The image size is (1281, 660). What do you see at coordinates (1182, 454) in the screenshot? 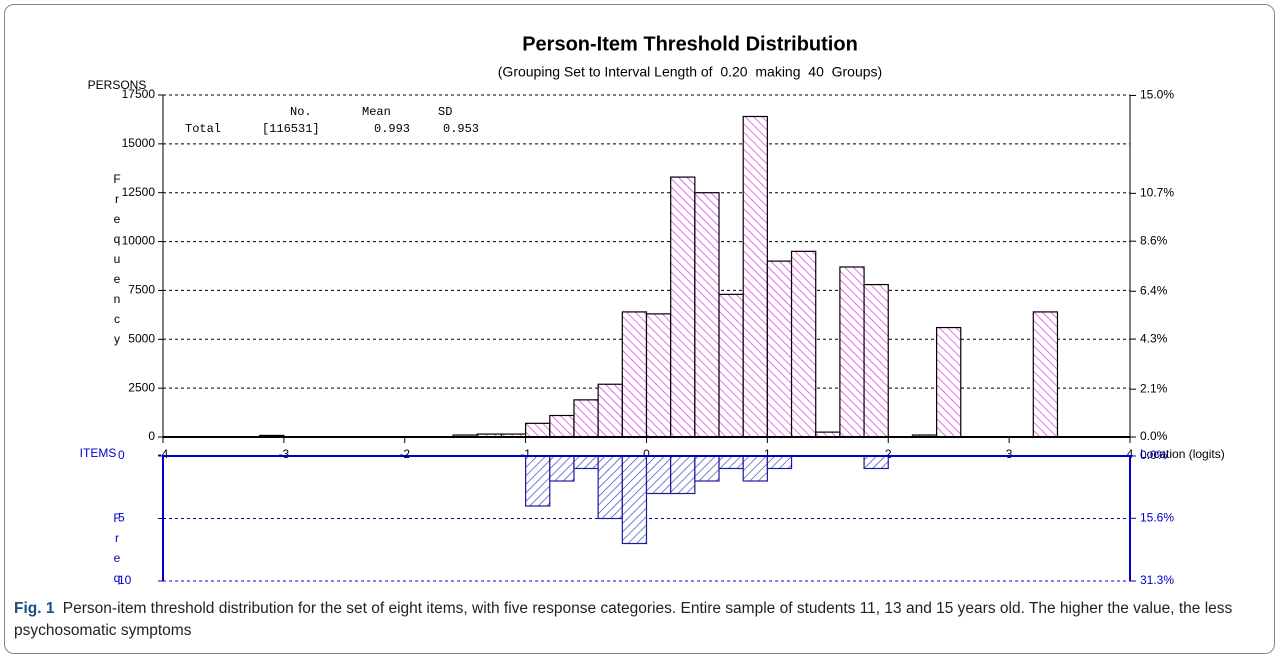
I see `x-axis-label: Location (logits)` at bounding box center [1182, 454].